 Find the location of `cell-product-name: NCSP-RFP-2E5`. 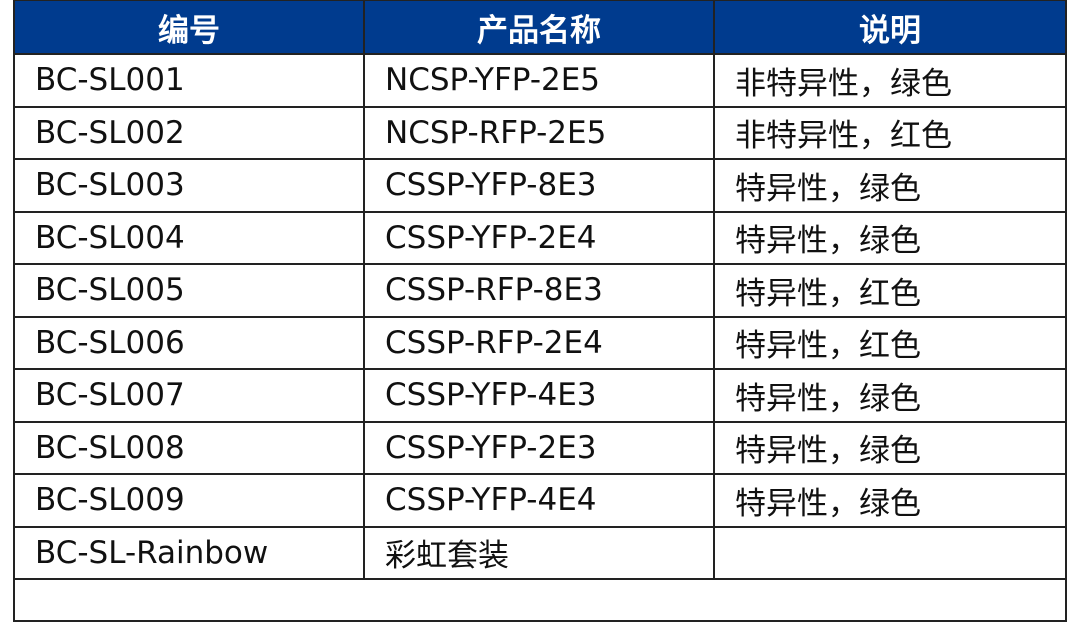

cell-product-name: NCSP-RFP-2E5 is located at coordinates (539, 132).